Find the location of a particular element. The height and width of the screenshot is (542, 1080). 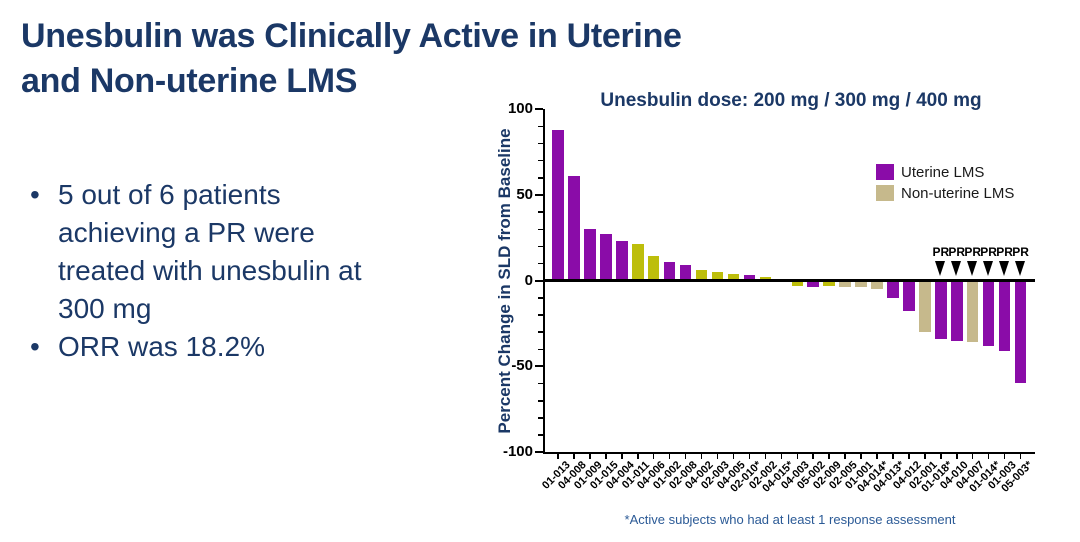

legend-swatch-uterine is located at coordinates (885, 172).